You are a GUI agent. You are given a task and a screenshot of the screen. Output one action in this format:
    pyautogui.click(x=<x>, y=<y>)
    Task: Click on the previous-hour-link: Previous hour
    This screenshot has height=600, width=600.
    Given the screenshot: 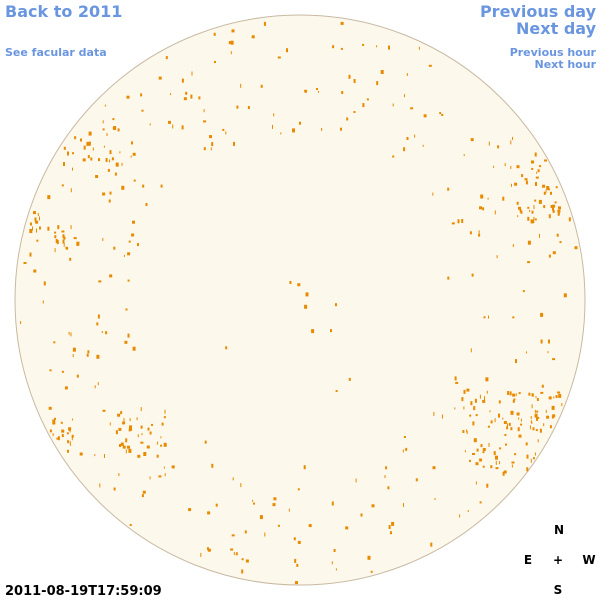 What is the action you would take?
    pyautogui.click(x=553, y=52)
    